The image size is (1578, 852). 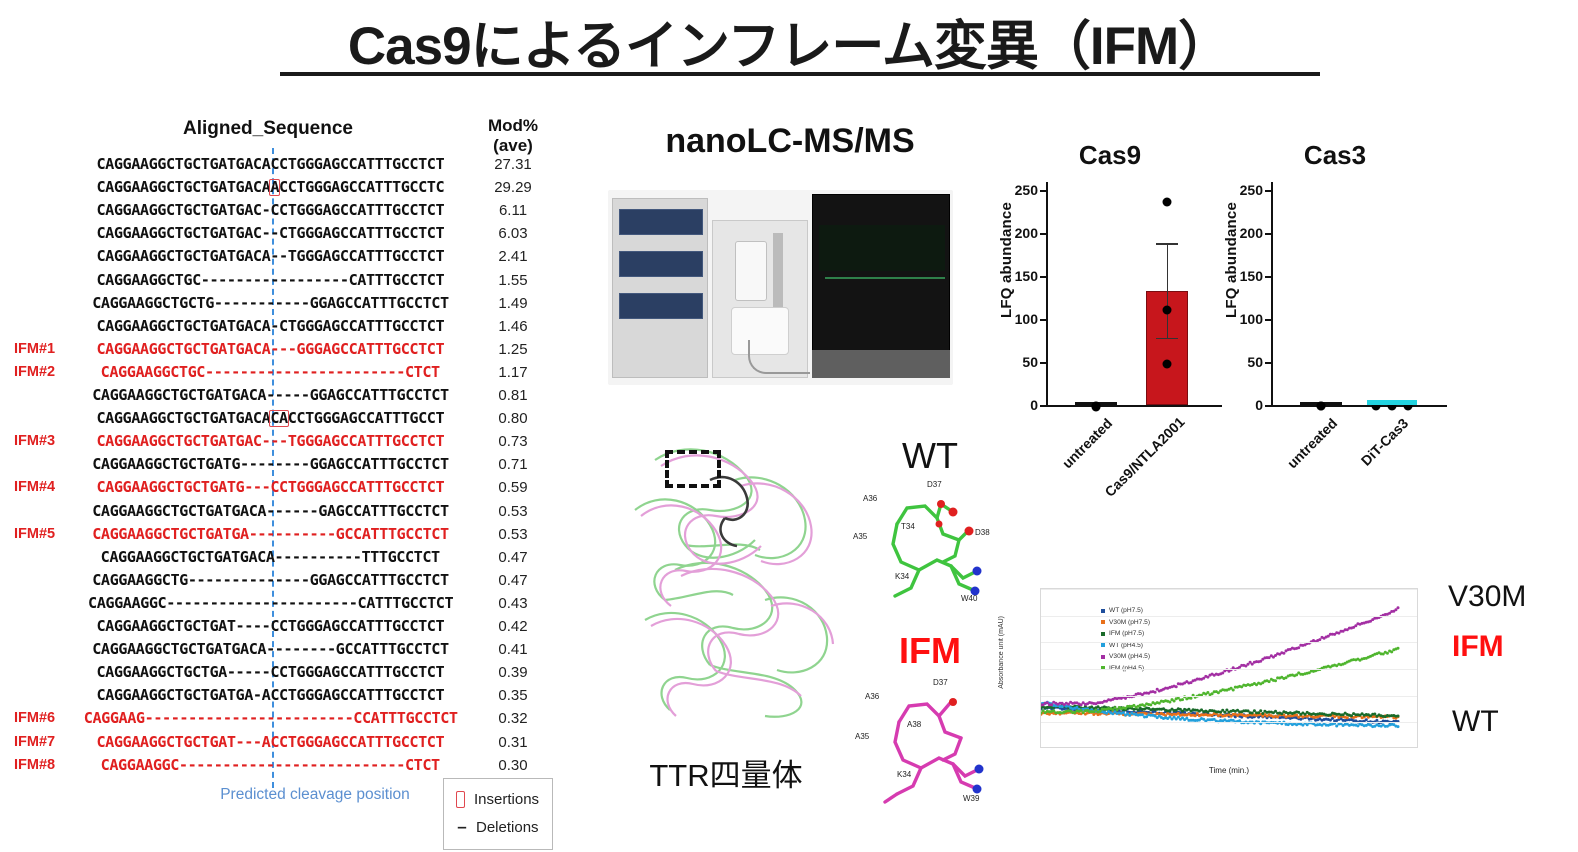 What do you see at coordinates (1220, 667) in the screenshot?
I see `linechart-series-svg` at bounding box center [1220, 667].